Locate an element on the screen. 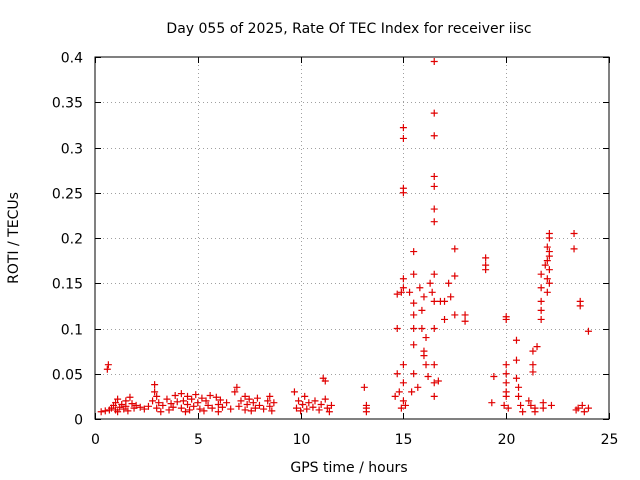 Image resolution: width=640 pixels, height=480 pixels. y-tick-label: 0.25 is located at coordinates (67, 195).